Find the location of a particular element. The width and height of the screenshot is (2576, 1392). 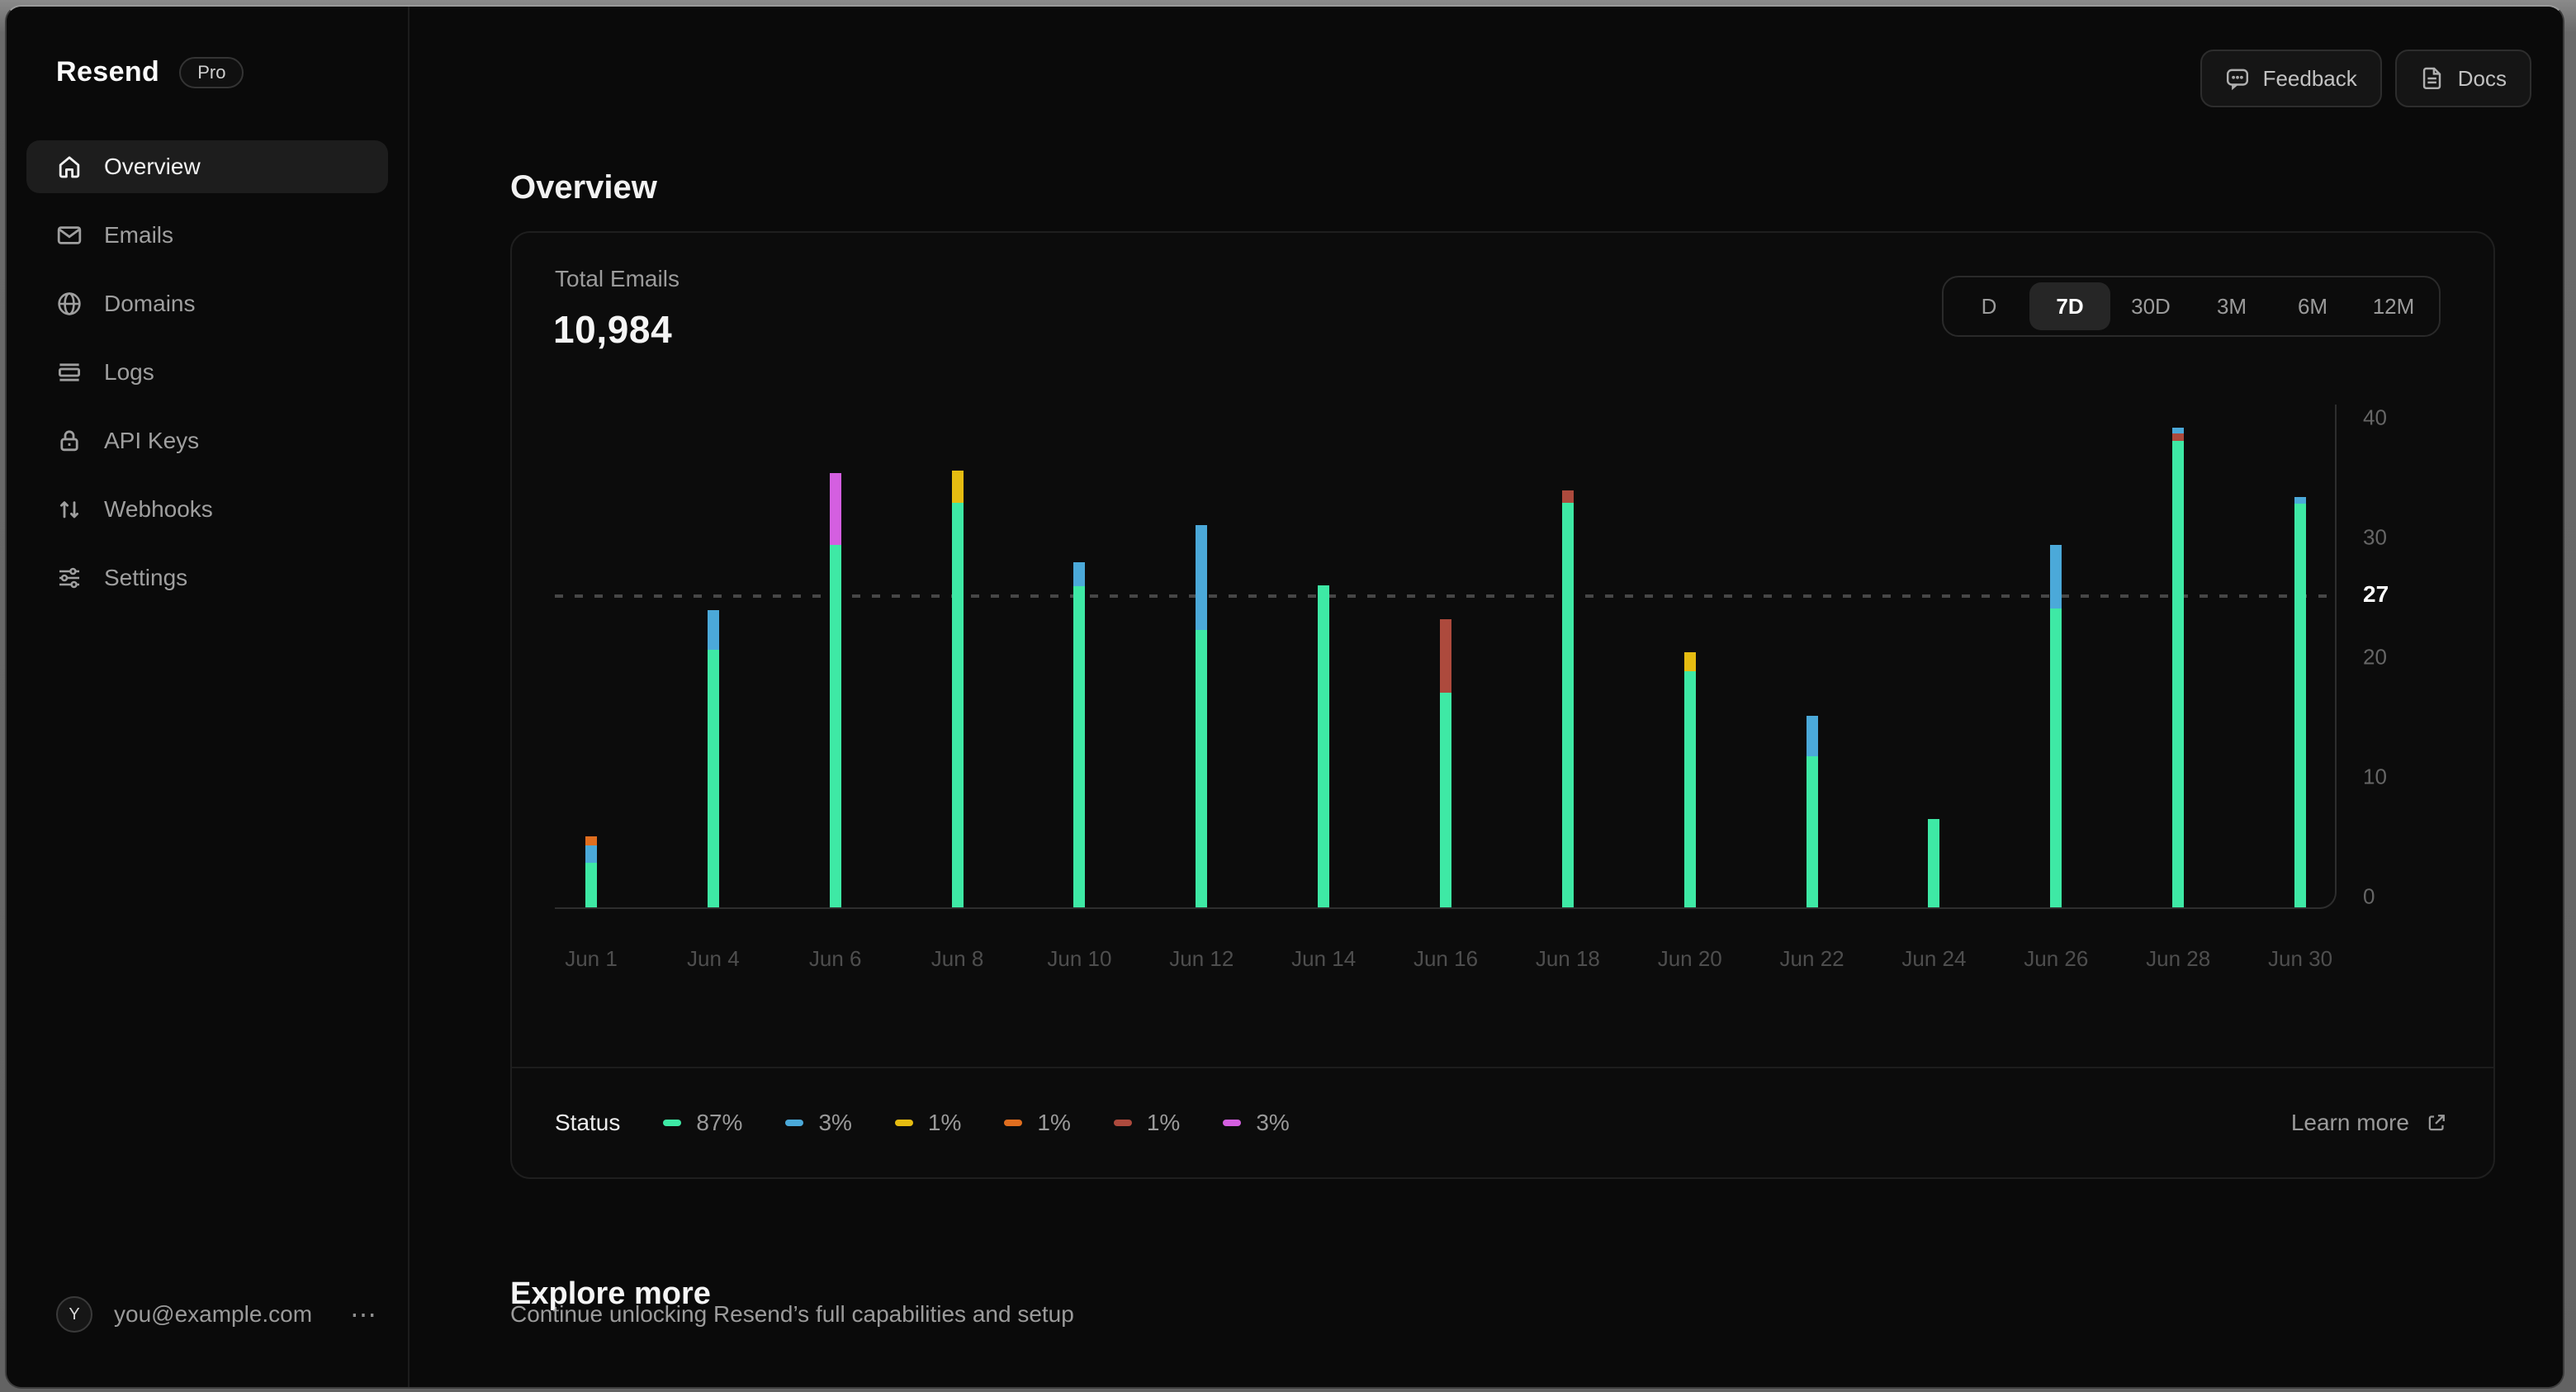

user-row: Y you@example.com ⋯ is located at coordinates (220, 1314).